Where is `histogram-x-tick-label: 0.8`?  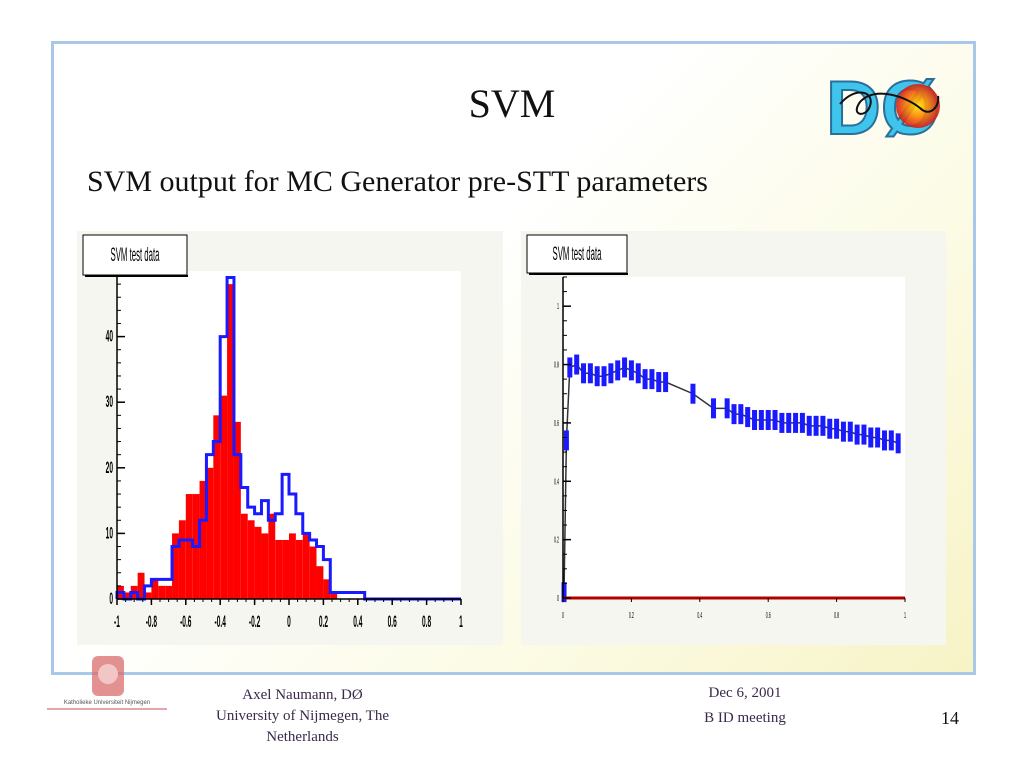
histogram-x-tick-label: 0.8 is located at coordinates (426, 621).